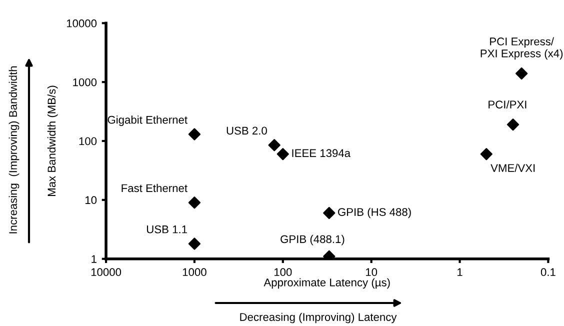  Describe the element at coordinates (52, 141) in the screenshot. I see `y-axis-title: Max Bandwidth (MB/s)` at that location.